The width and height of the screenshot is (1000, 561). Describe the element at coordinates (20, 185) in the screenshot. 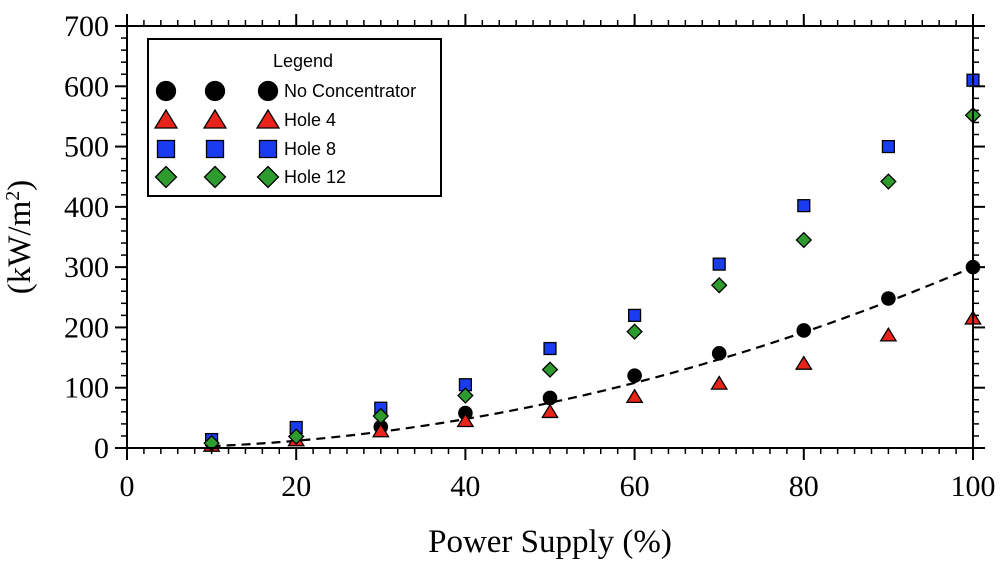

I see `y-axis-title-close: )` at that location.